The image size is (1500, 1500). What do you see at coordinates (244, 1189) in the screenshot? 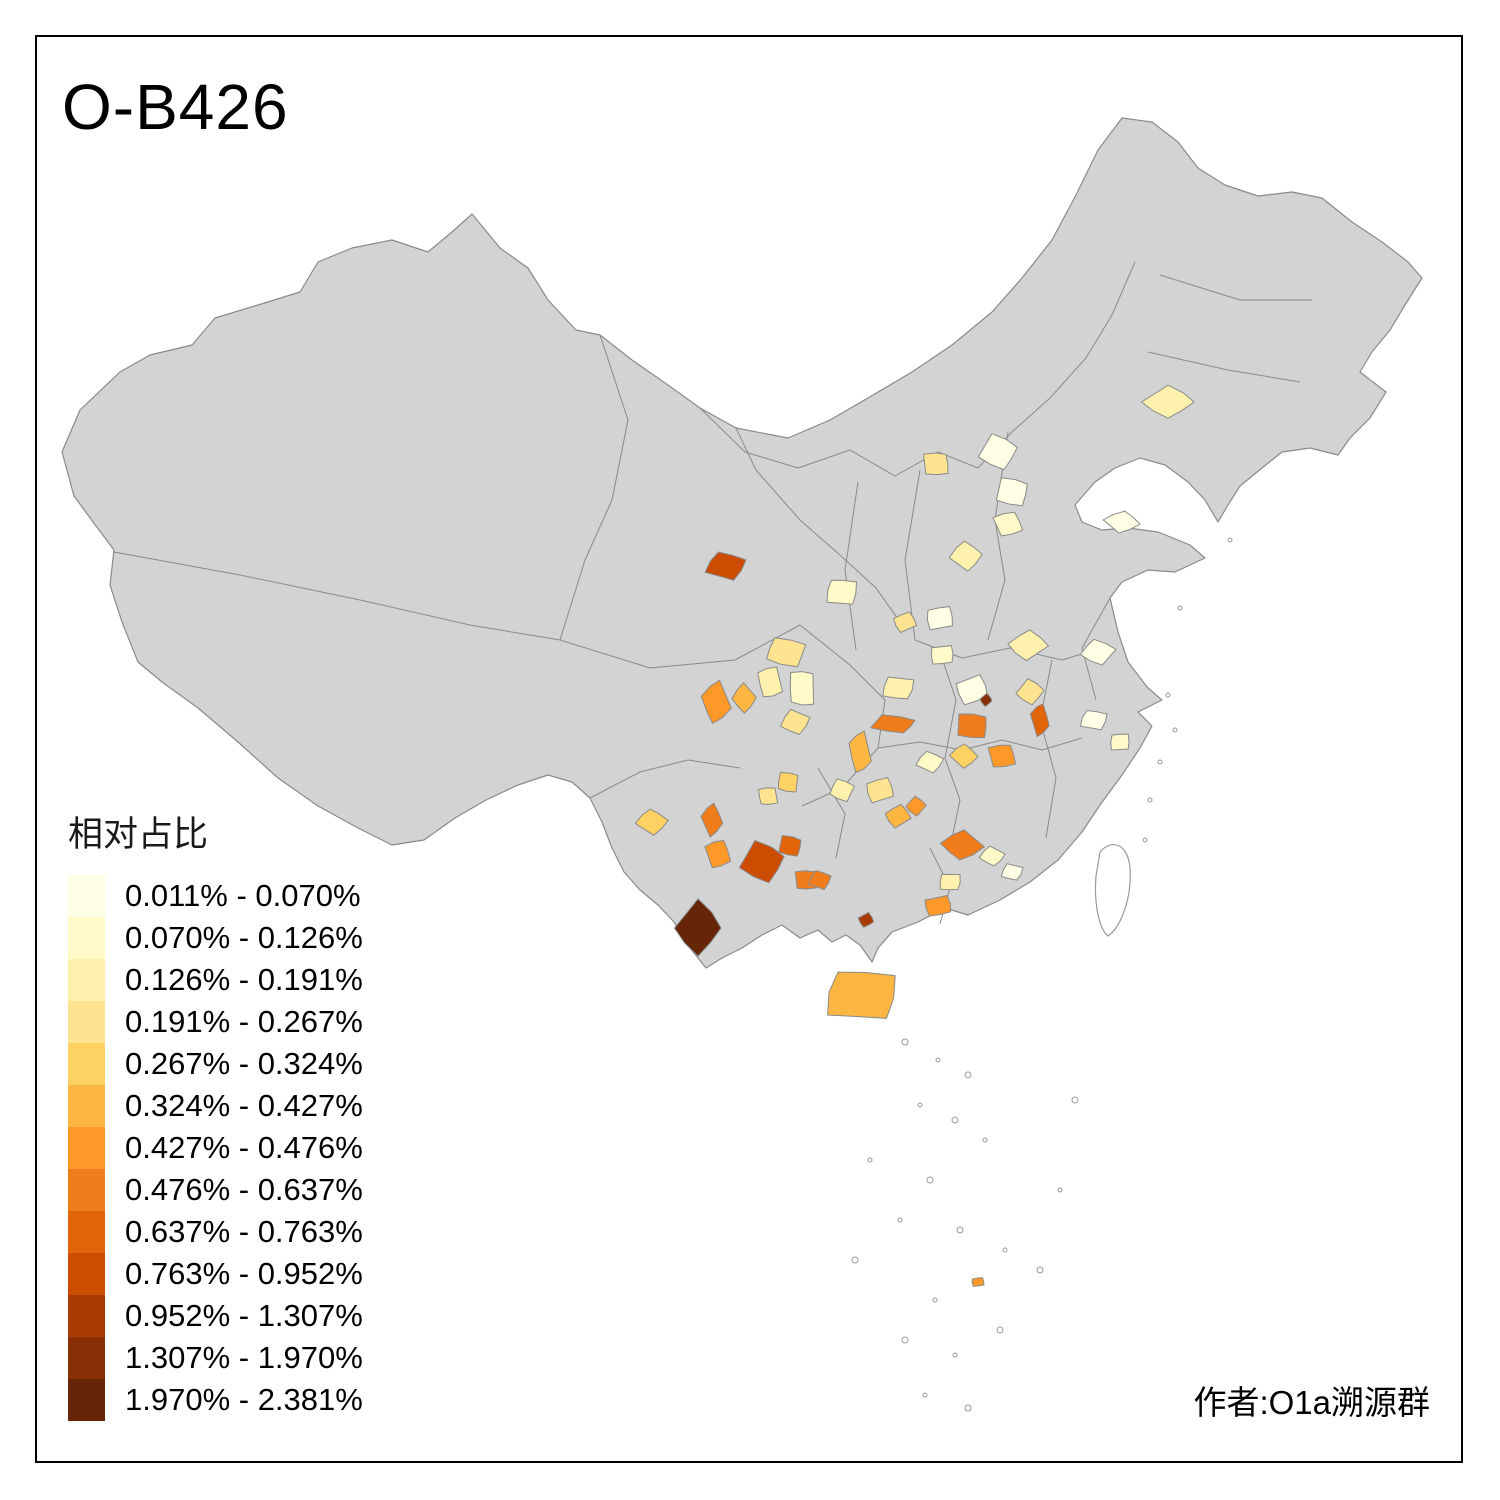
I see `legend-label: 0.476% - 0.637%` at bounding box center [244, 1189].